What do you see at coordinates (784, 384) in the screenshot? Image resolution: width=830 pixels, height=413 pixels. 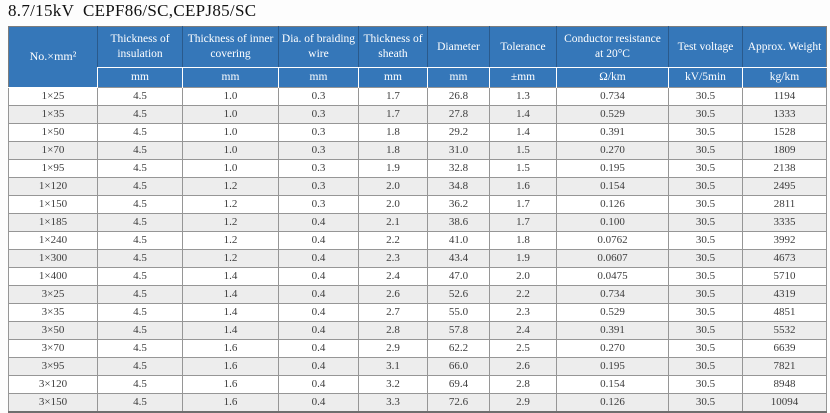 I see `table-cell: 8948` at bounding box center [784, 384].